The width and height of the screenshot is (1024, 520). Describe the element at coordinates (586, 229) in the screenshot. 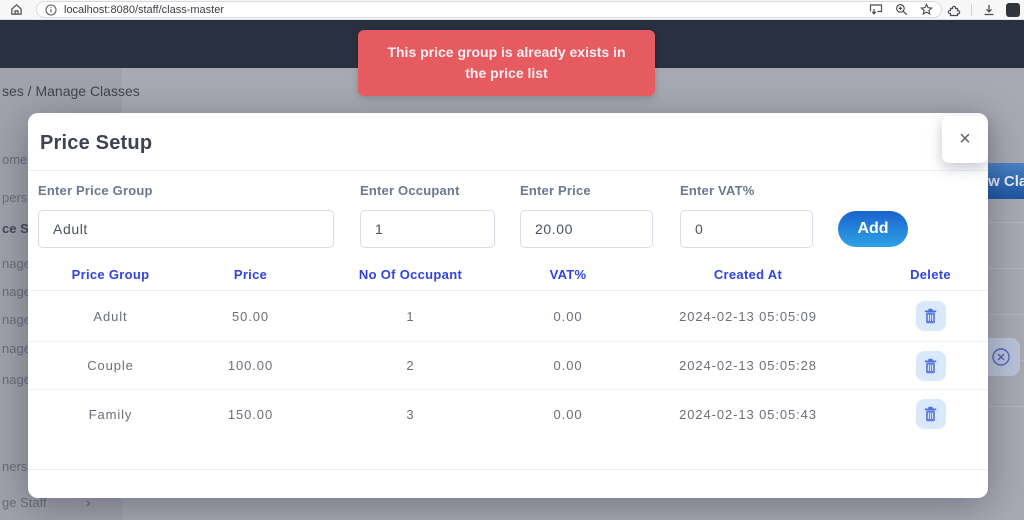

I see `price-input` at that location.